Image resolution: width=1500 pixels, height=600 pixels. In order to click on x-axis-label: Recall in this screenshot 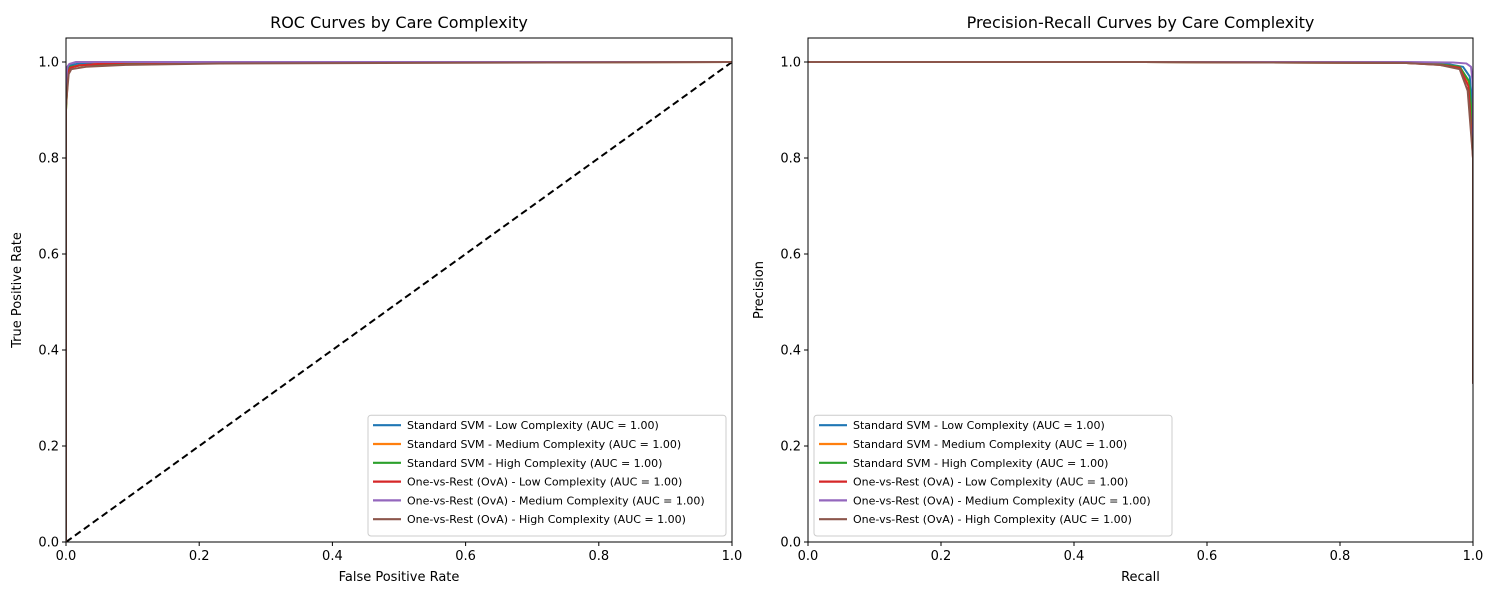, I will do `click(1140, 577)`.